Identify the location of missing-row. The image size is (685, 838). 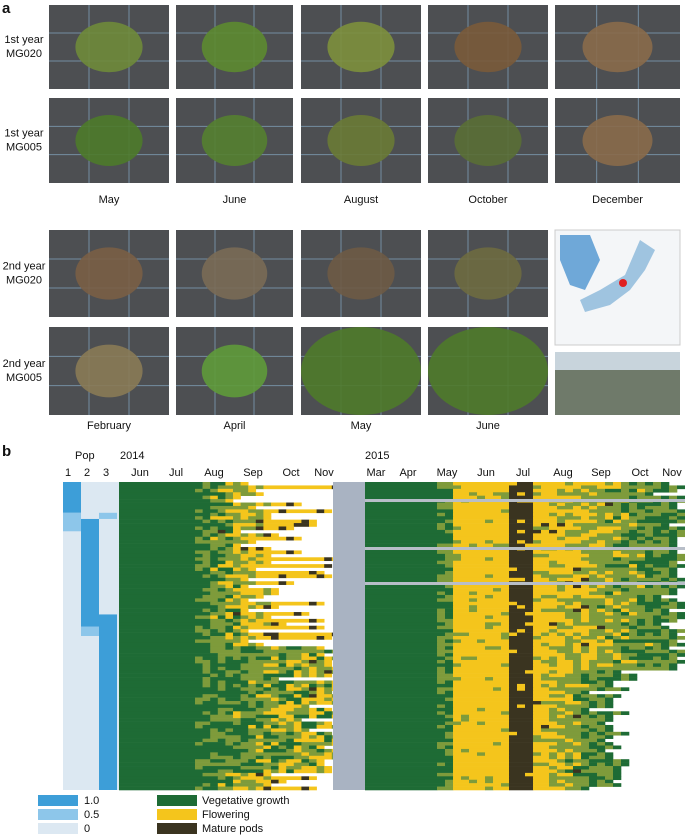
(525, 500).